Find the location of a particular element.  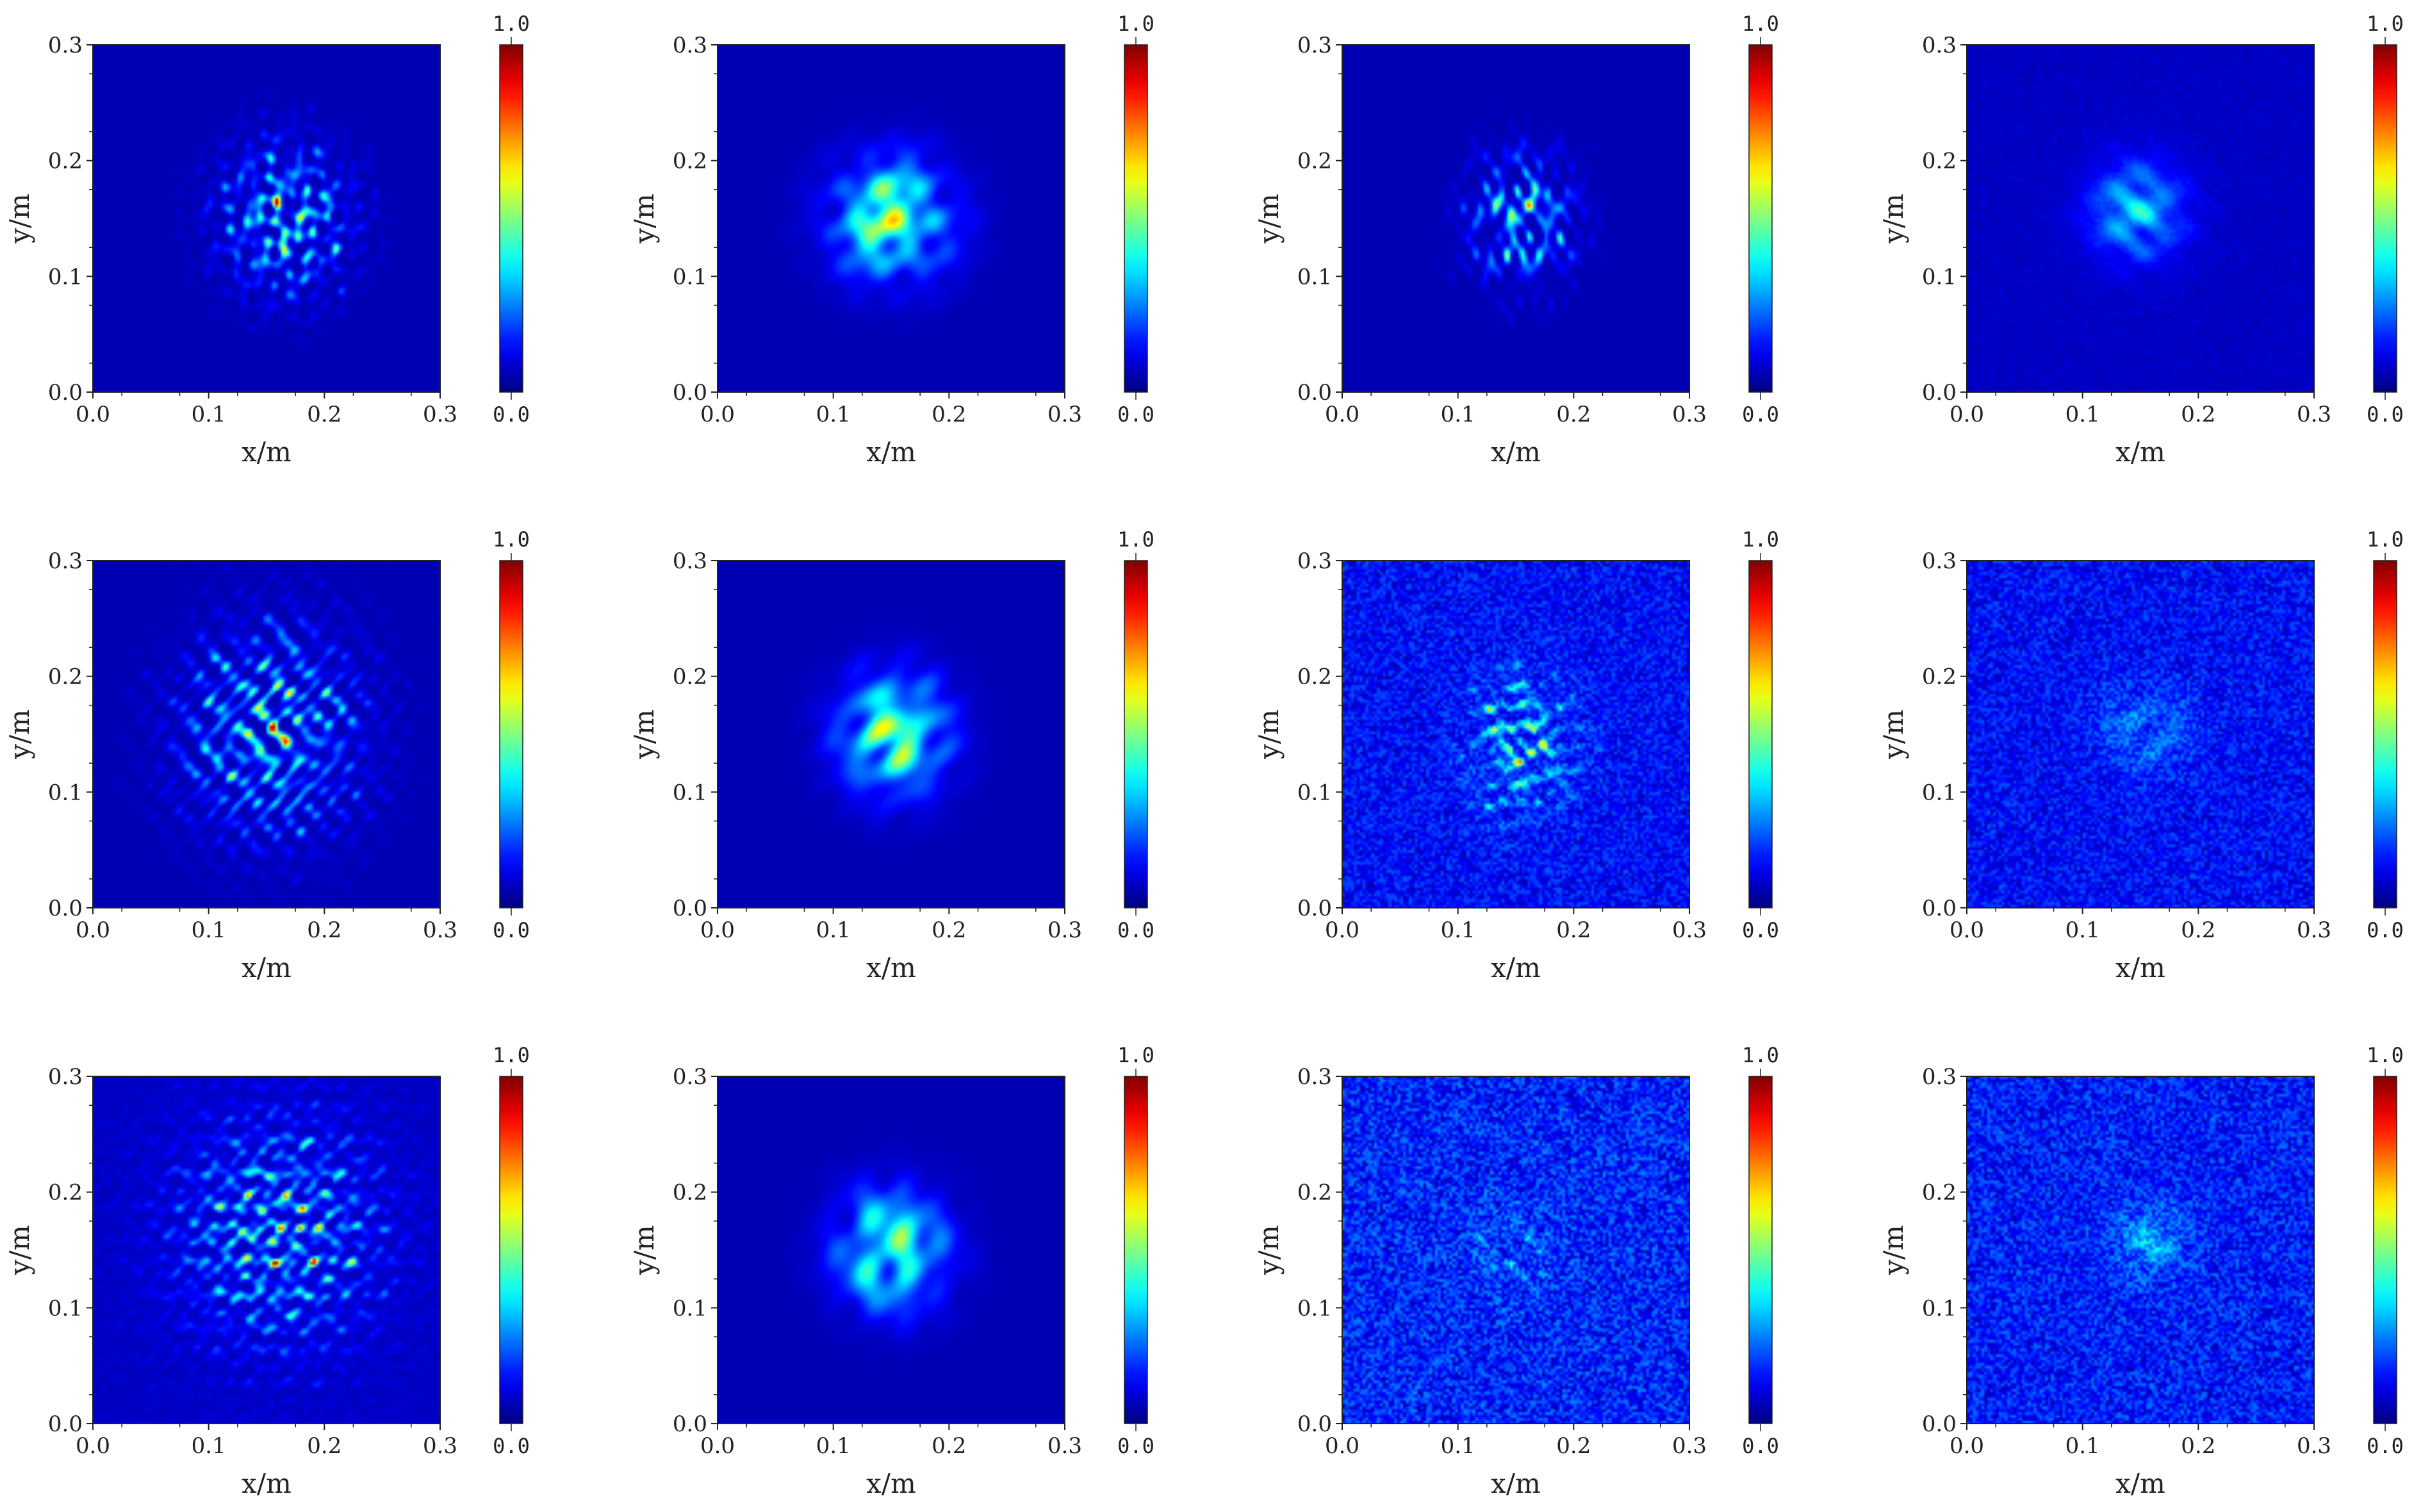

panel-r3c3: 0.0 0.1 0.2 0.3 0.0 0.1 0.2 0.3 x/m y/m 1.0 0.0 is located at coordinates (1516, 1271).